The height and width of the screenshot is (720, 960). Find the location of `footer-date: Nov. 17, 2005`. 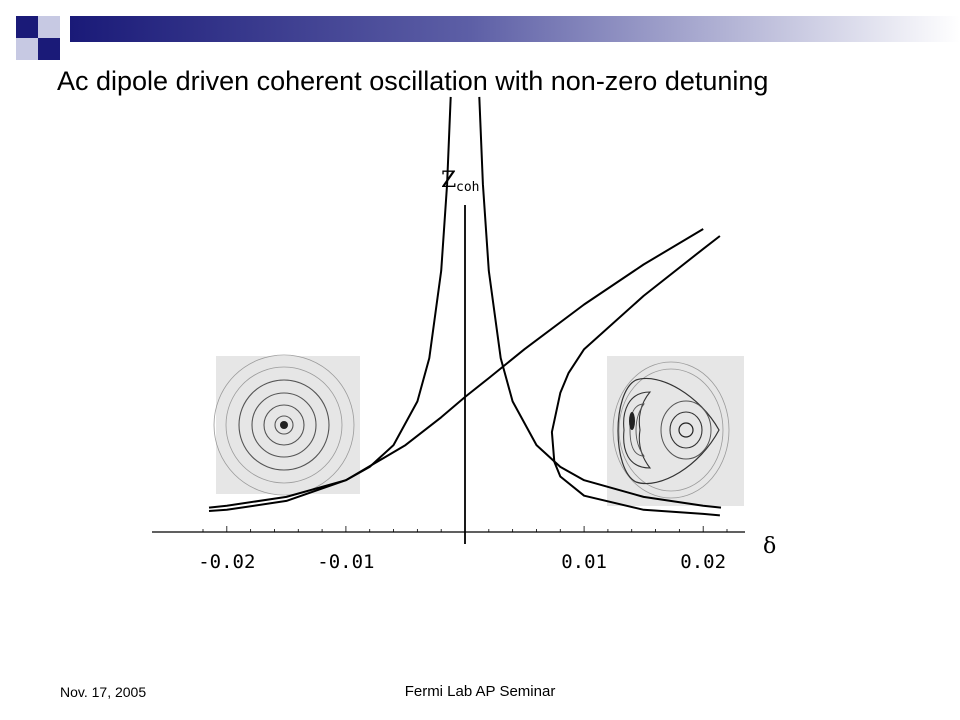

footer-date: Nov. 17, 2005 is located at coordinates (103, 692).